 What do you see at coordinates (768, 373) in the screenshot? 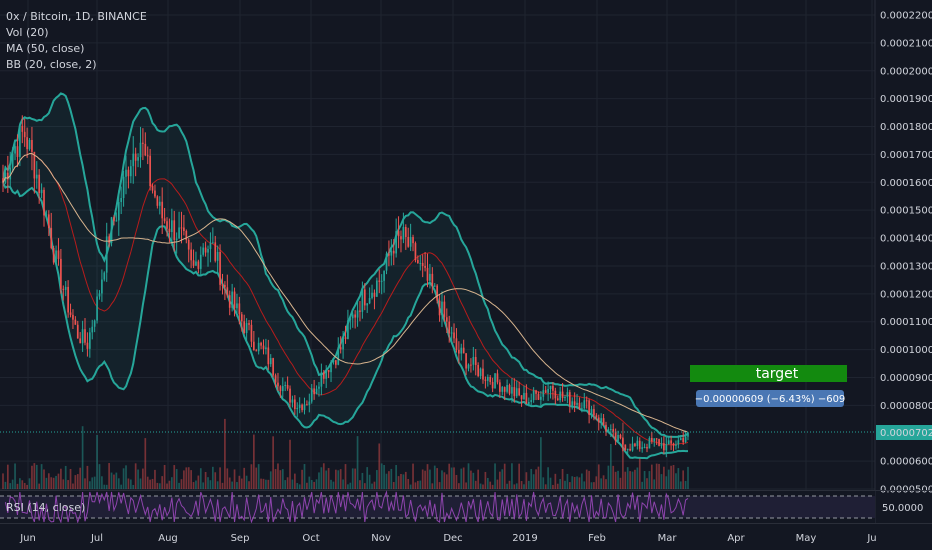
I see `target-box` at bounding box center [768, 373].